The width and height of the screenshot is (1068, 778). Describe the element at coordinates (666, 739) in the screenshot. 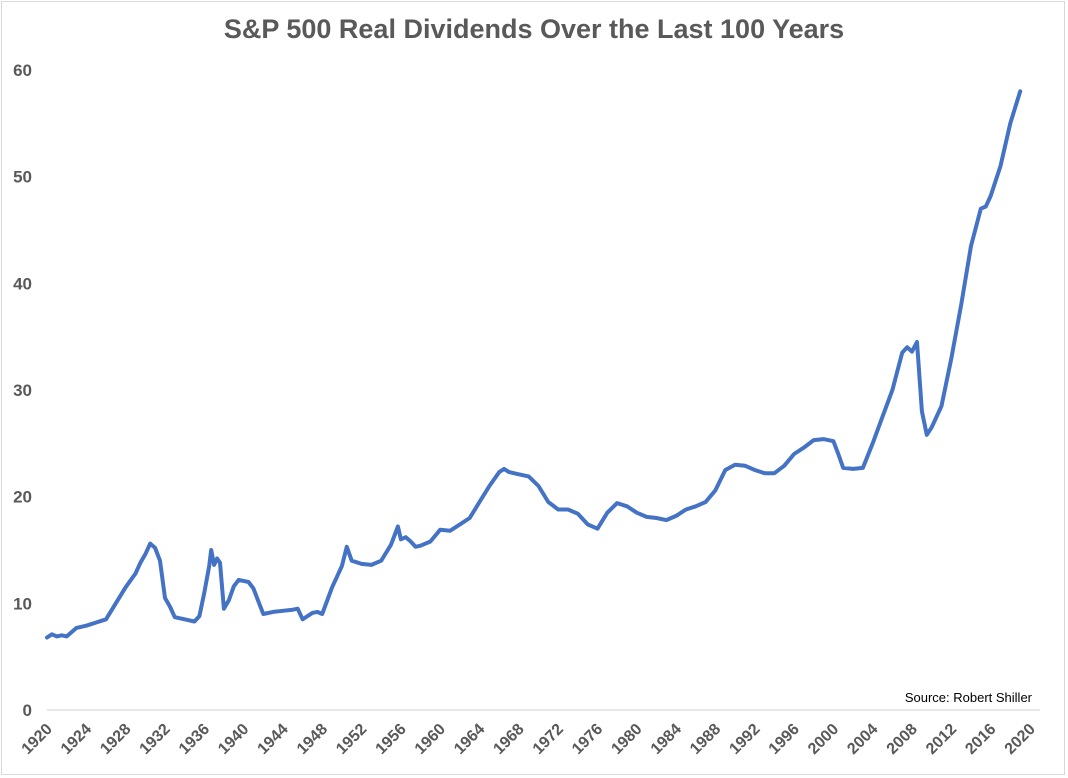

I see `x-tick-label: 1984` at that location.